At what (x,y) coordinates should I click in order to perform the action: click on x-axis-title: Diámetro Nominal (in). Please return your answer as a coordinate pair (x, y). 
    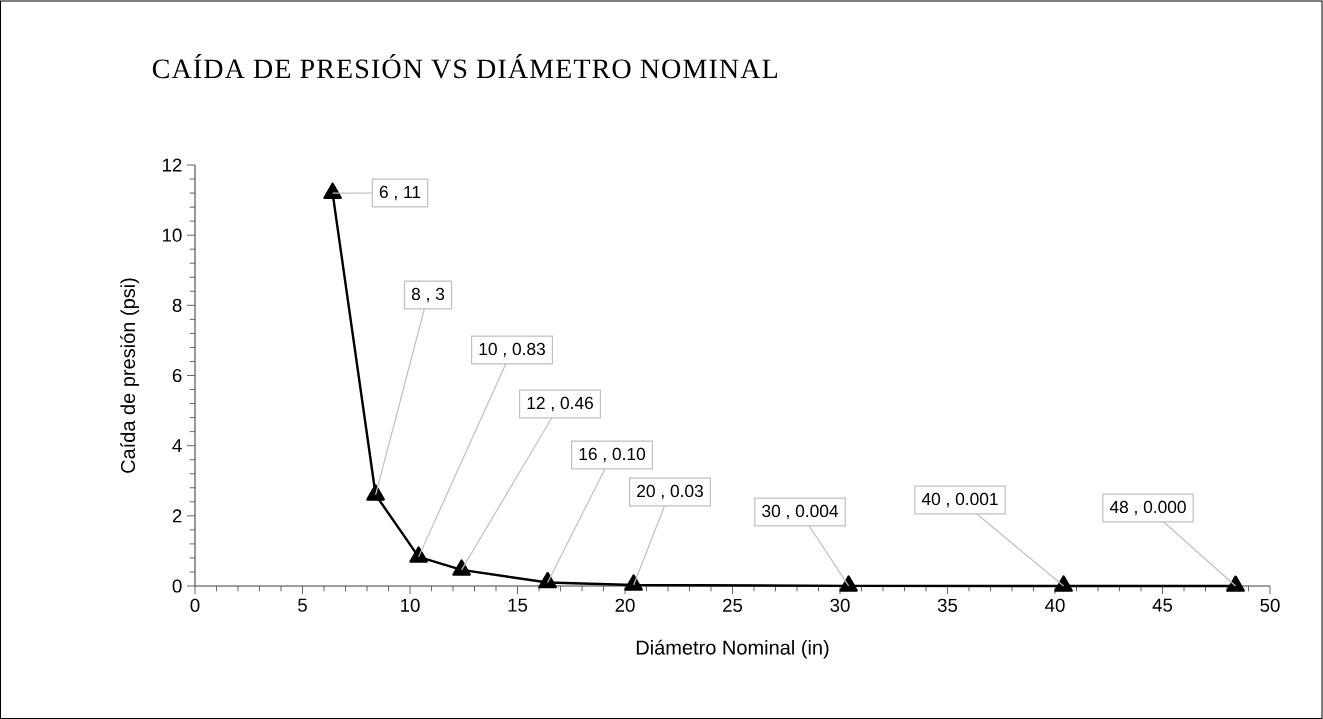
    Looking at the image, I should click on (732, 649).